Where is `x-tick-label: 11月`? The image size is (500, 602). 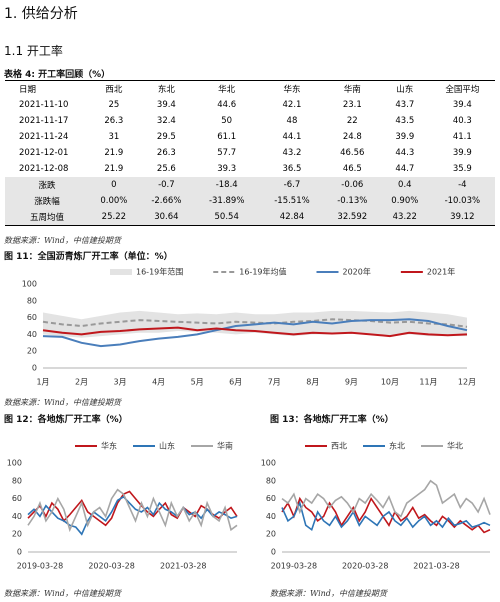
x-tick-label: 11月 is located at coordinates (428, 382).